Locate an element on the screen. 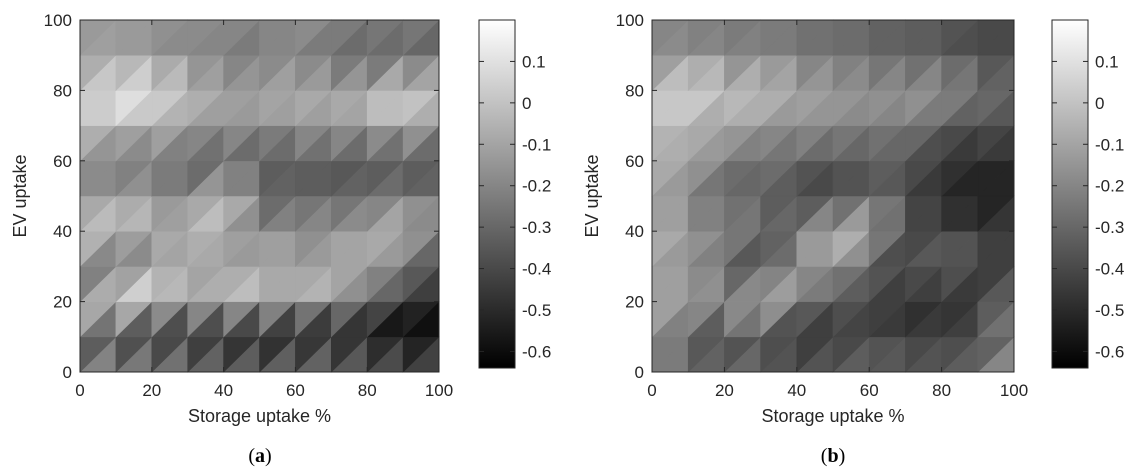  panel-label: (a) is located at coordinates (259, 456).